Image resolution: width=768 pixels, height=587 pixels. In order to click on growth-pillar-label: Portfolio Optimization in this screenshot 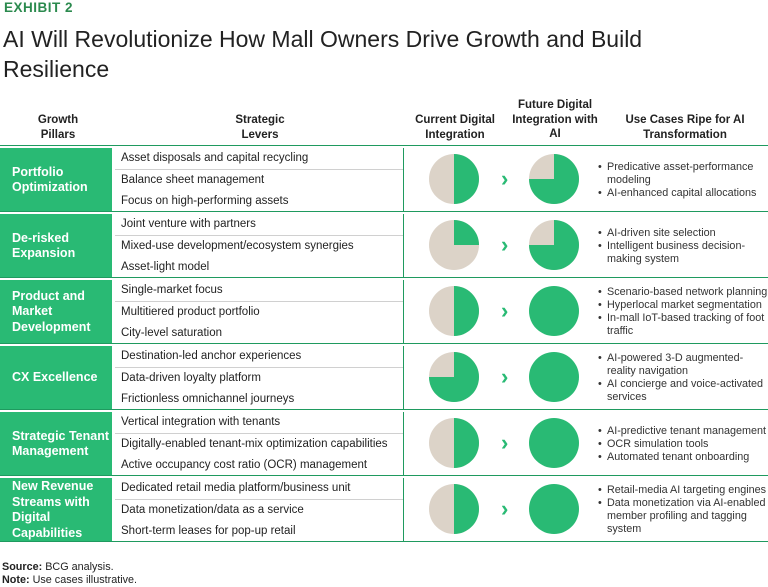, I will do `click(50, 179)`.